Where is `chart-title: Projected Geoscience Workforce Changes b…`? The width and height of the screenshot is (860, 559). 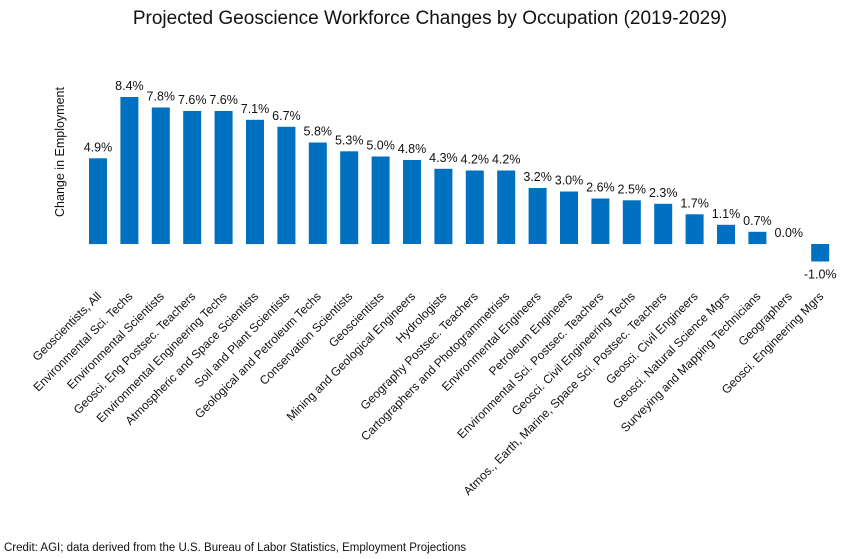
chart-title: Projected Geoscience Workforce Changes b… is located at coordinates (430, 18).